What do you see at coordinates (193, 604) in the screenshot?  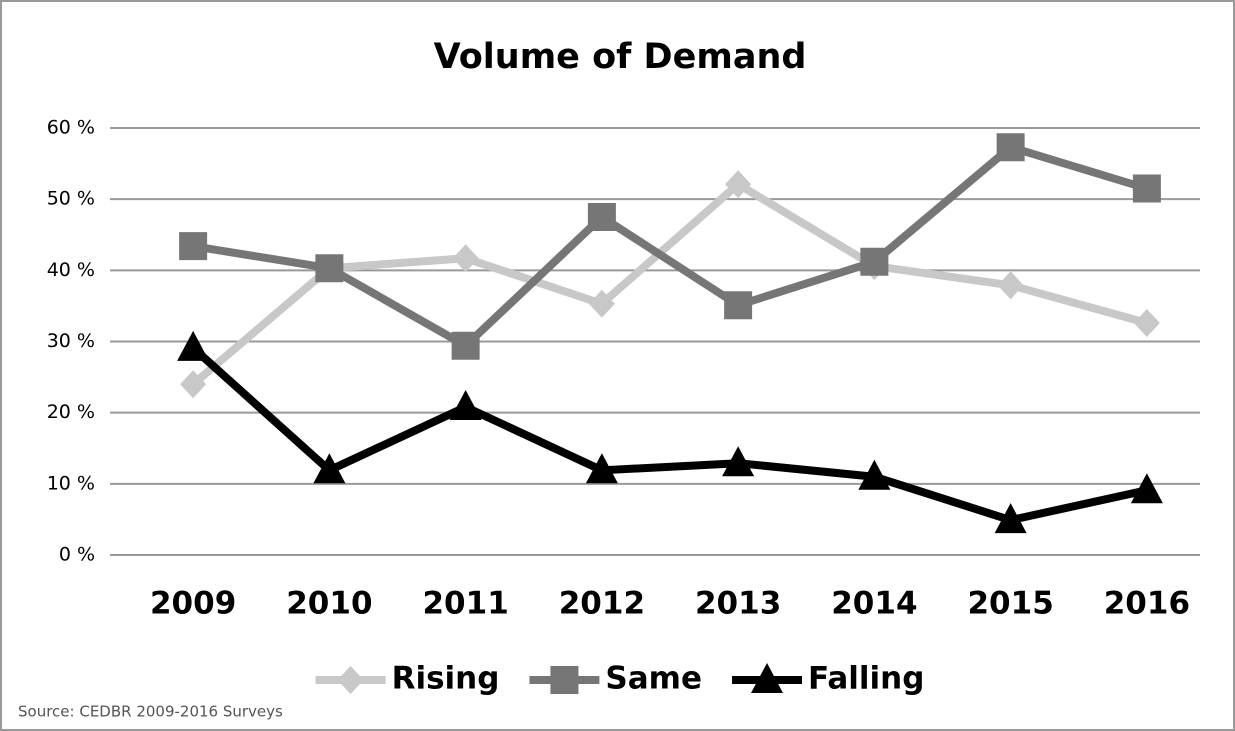 I see `x-tick-label: 2009` at bounding box center [193, 604].